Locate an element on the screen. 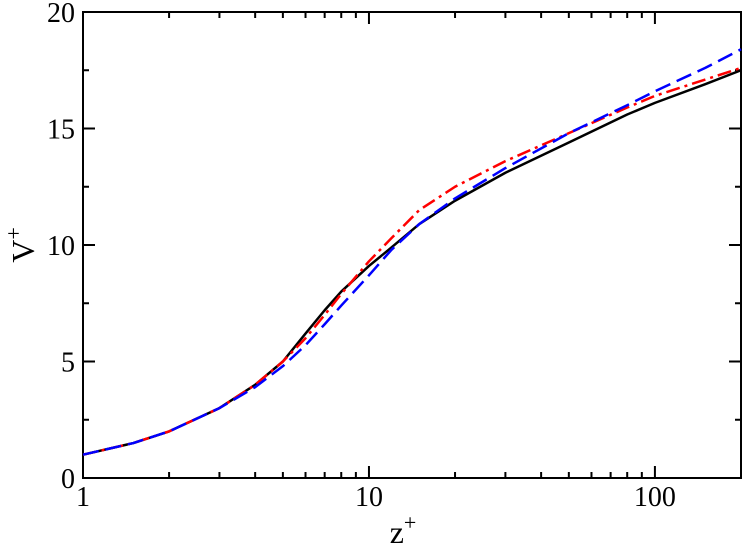  x-tick-label: 100 is located at coordinates (655, 497).